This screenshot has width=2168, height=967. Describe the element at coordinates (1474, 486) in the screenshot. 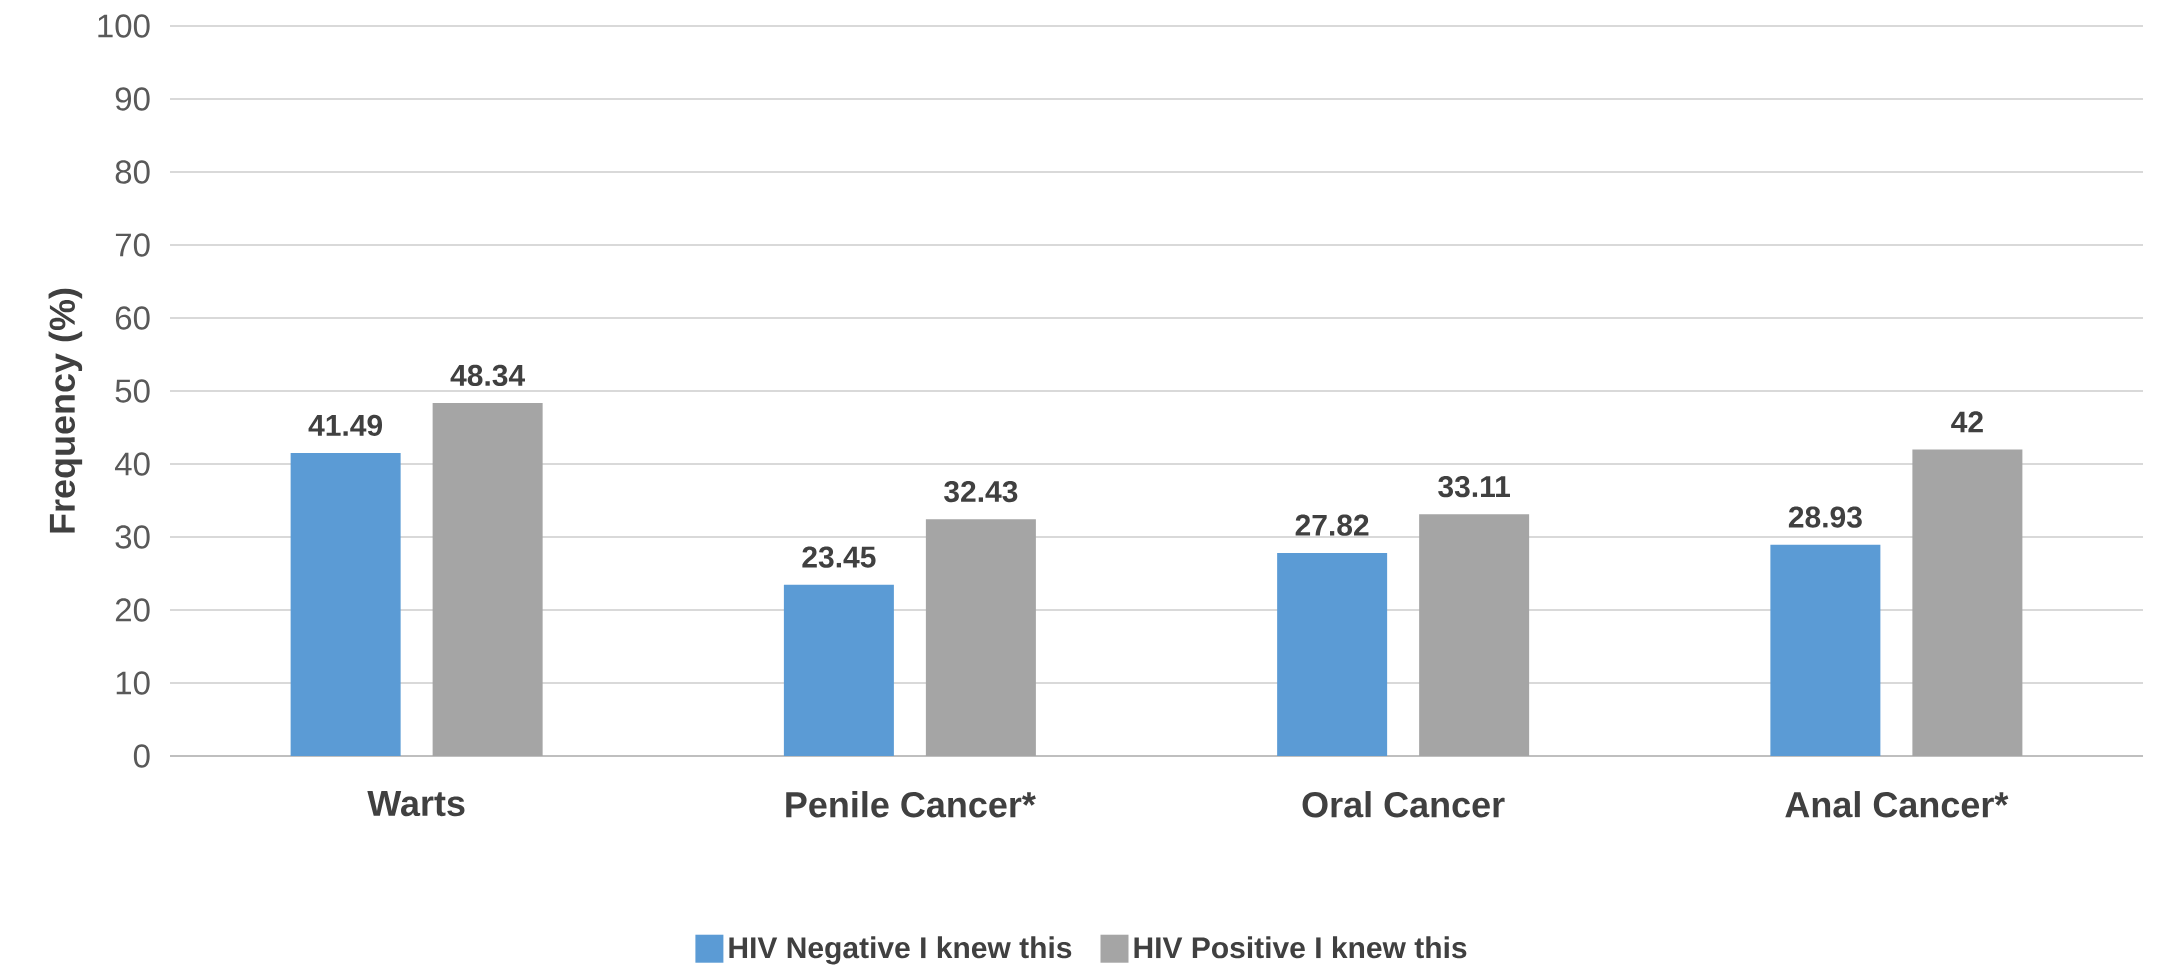

I see `data-label: 33.11` at that location.